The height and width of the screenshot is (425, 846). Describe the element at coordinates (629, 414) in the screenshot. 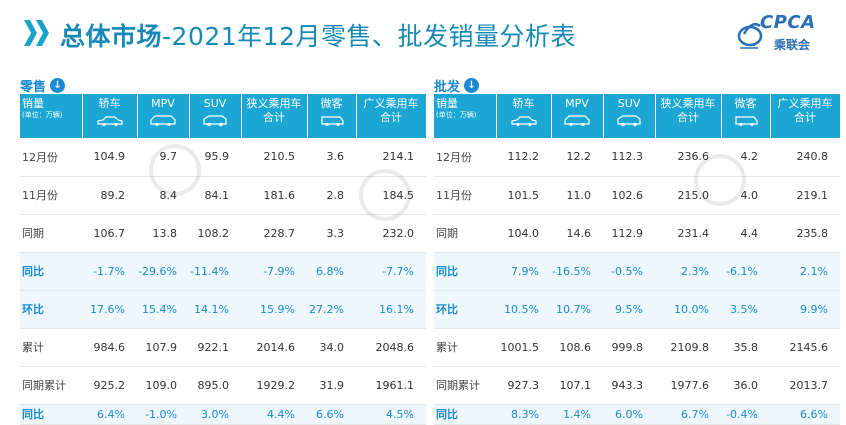

I see `table-cell: 6.0%` at that location.